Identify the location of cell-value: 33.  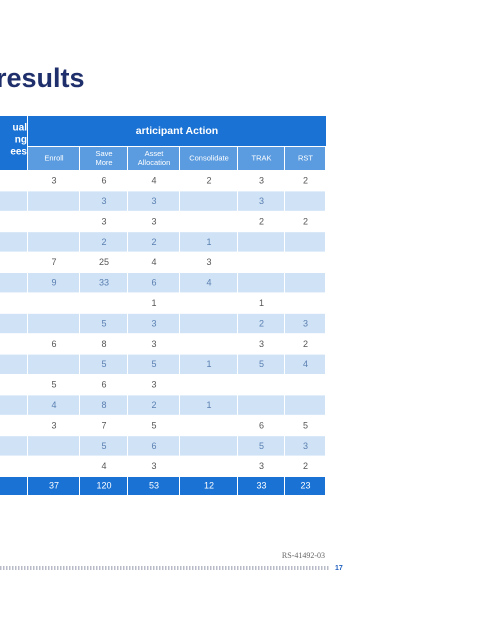
(104, 283).